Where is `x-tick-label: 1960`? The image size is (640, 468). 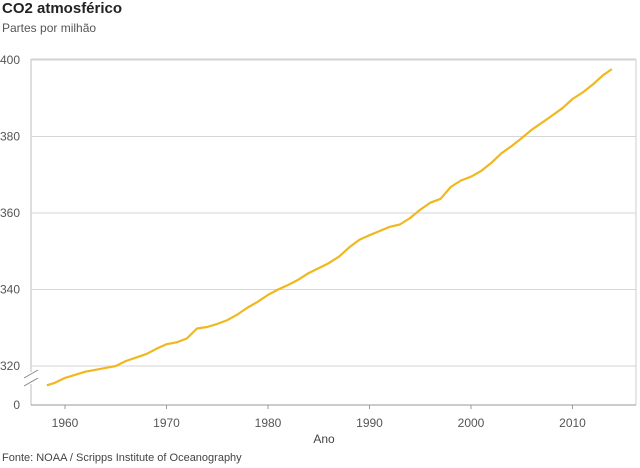
x-tick-label: 1960 is located at coordinates (65, 423).